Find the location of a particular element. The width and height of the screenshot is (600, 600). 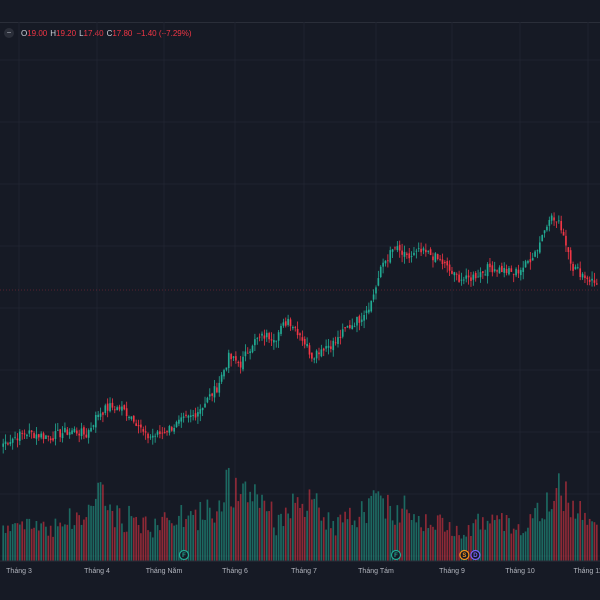

event-marker: S is located at coordinates (464, 555).